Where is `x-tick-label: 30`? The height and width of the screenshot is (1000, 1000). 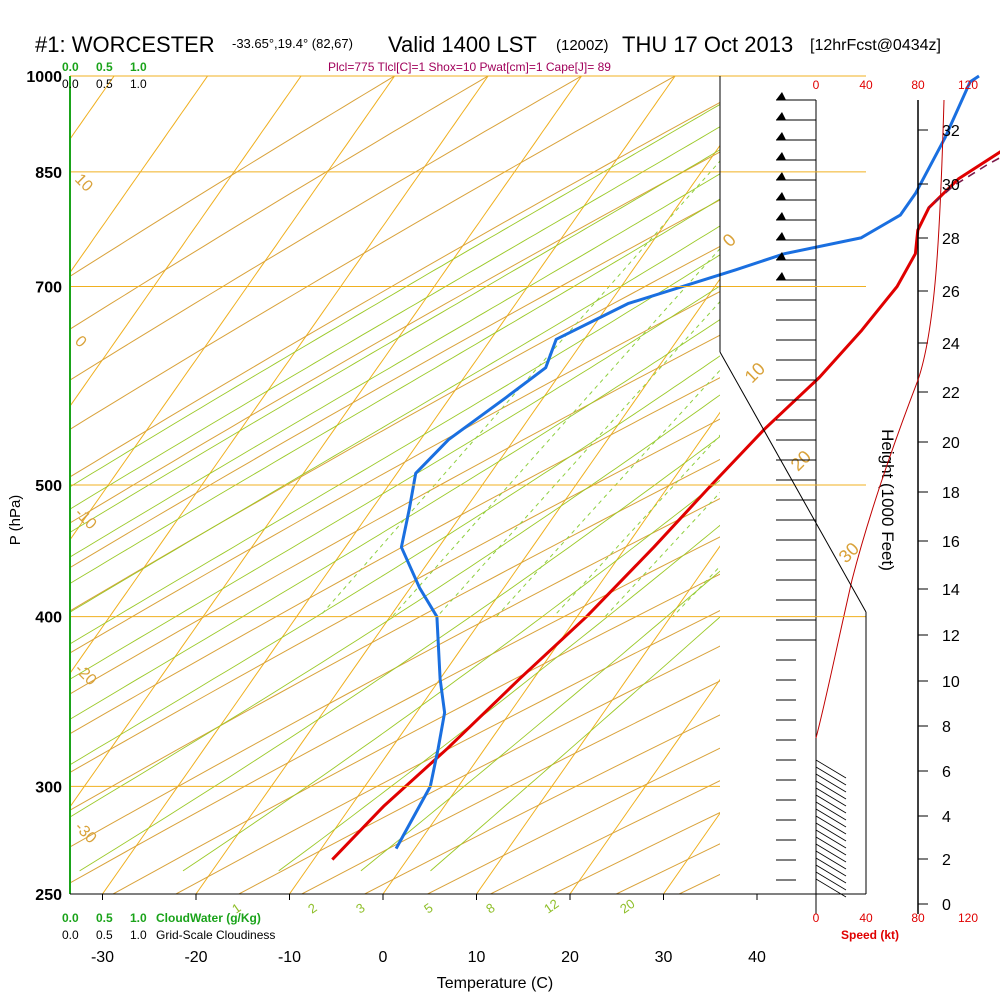
x-tick-label: 30 is located at coordinates (664, 957).